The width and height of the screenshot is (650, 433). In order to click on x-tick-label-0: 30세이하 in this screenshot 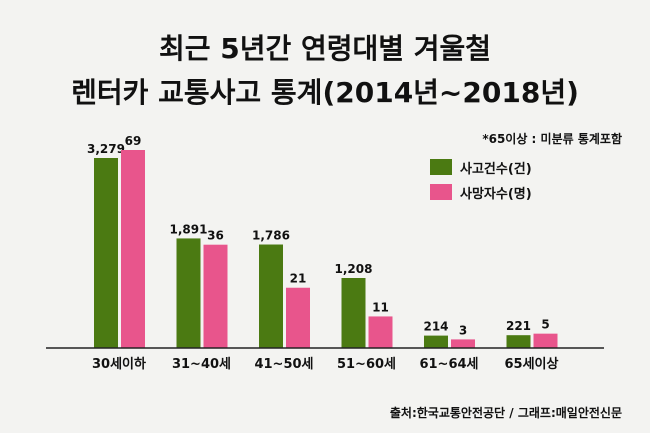, I will do `click(119, 364)`.